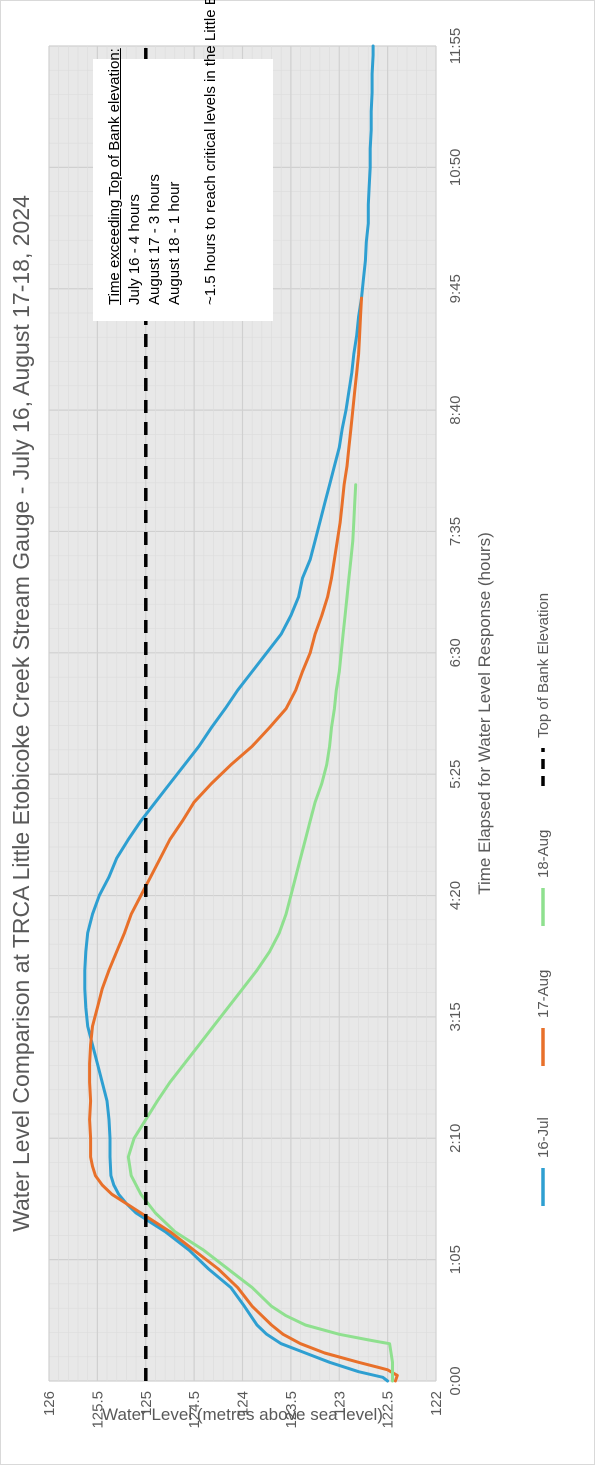 The image size is (595, 1466). What do you see at coordinates (49, 1403) in the screenshot?
I see `y-tick-label: 126` at bounding box center [49, 1403].